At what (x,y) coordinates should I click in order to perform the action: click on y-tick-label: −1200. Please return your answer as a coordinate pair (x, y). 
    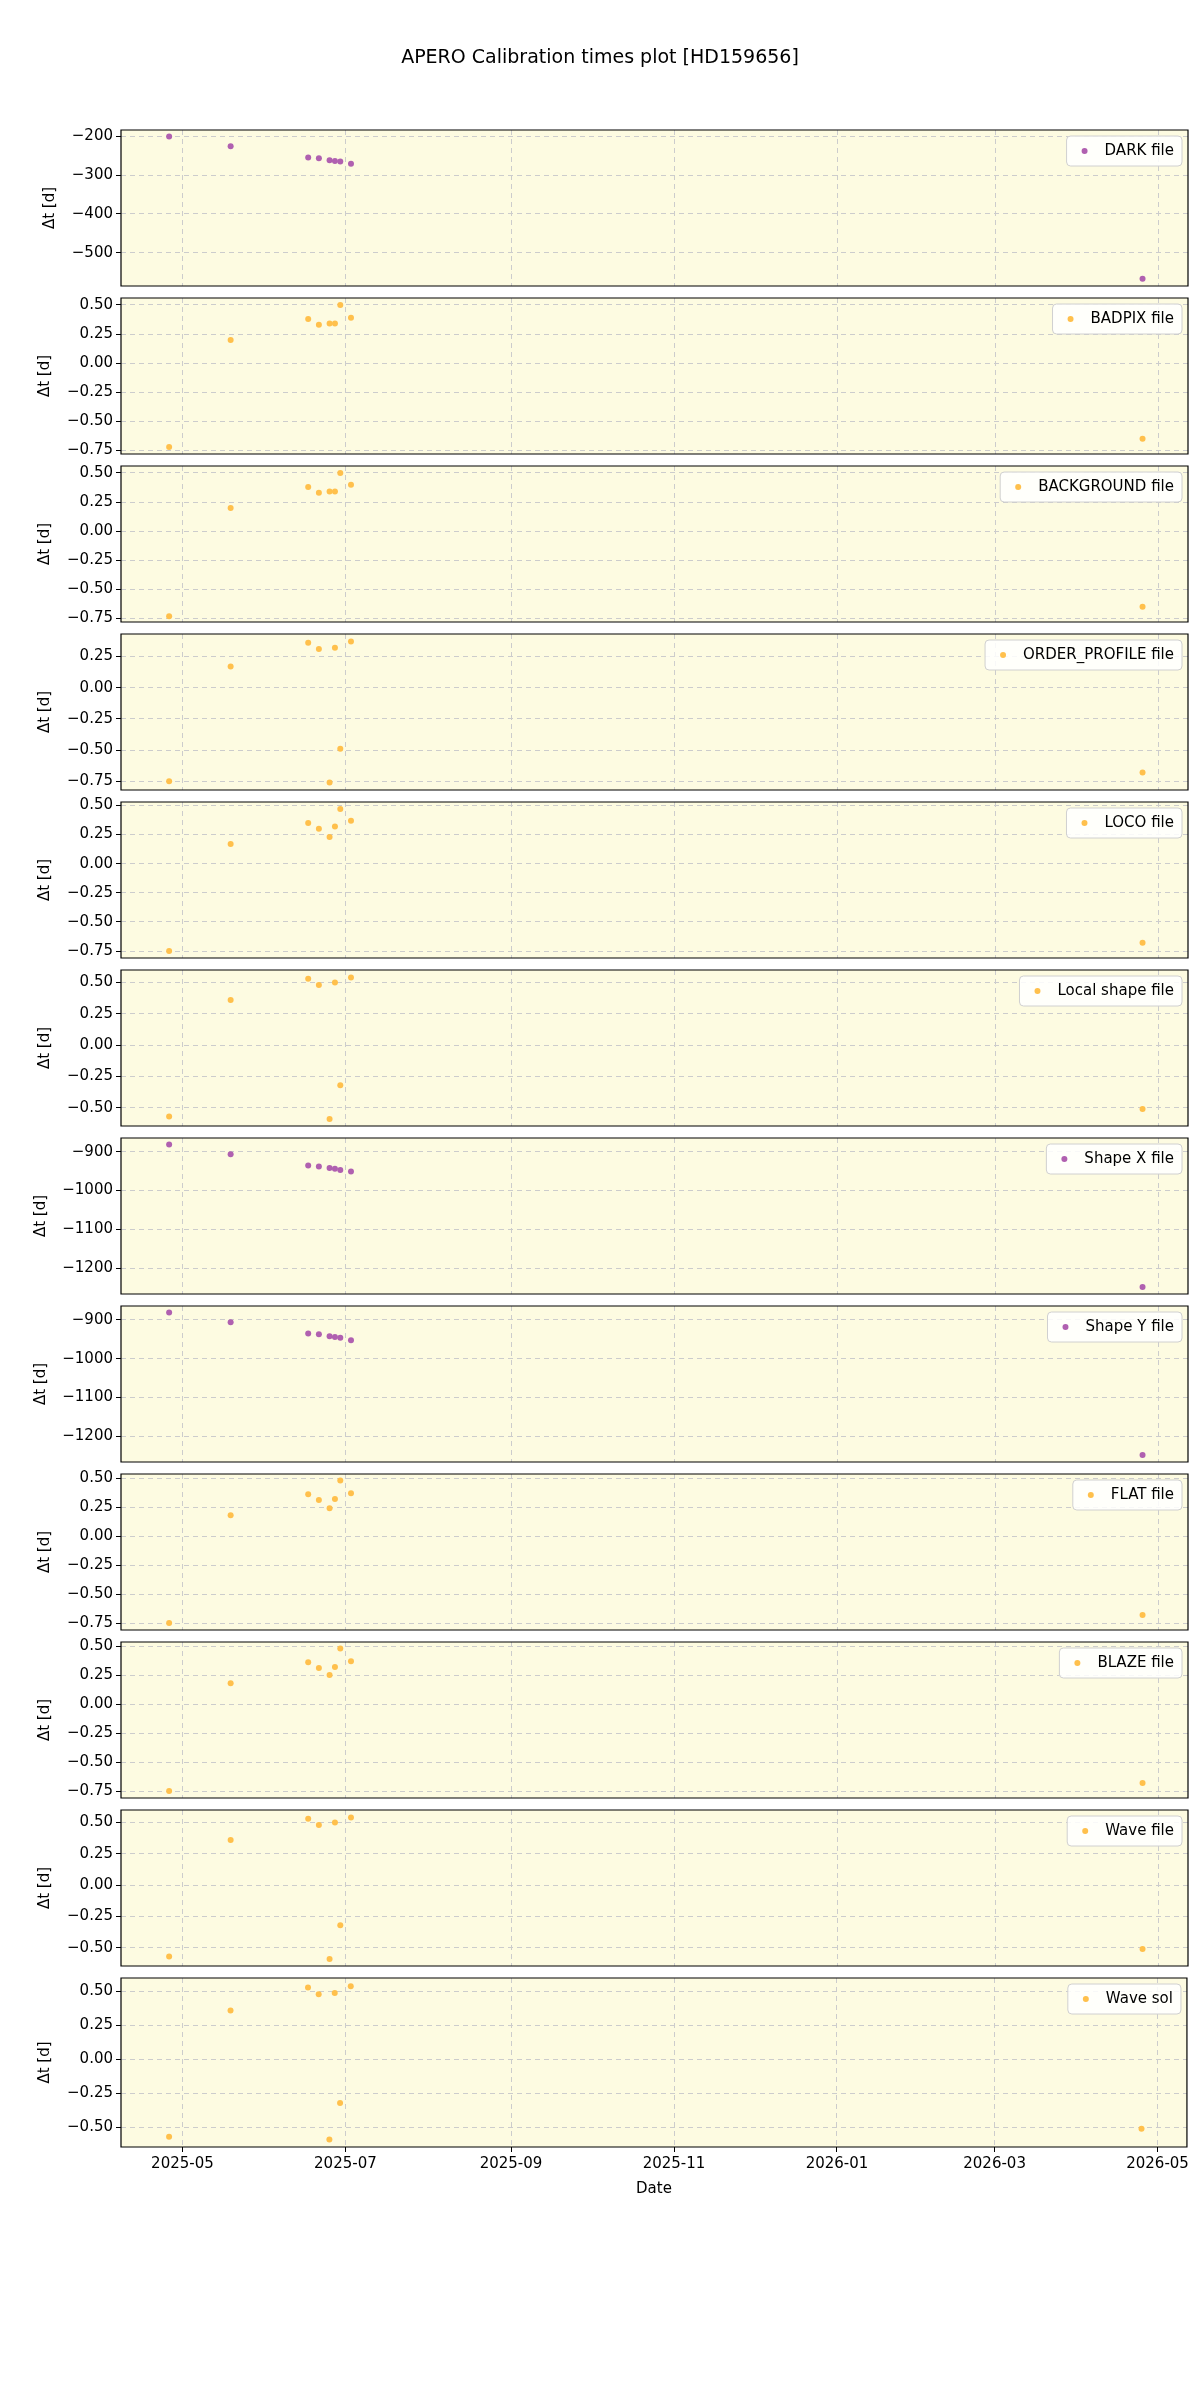
    Looking at the image, I should click on (87, 1267).